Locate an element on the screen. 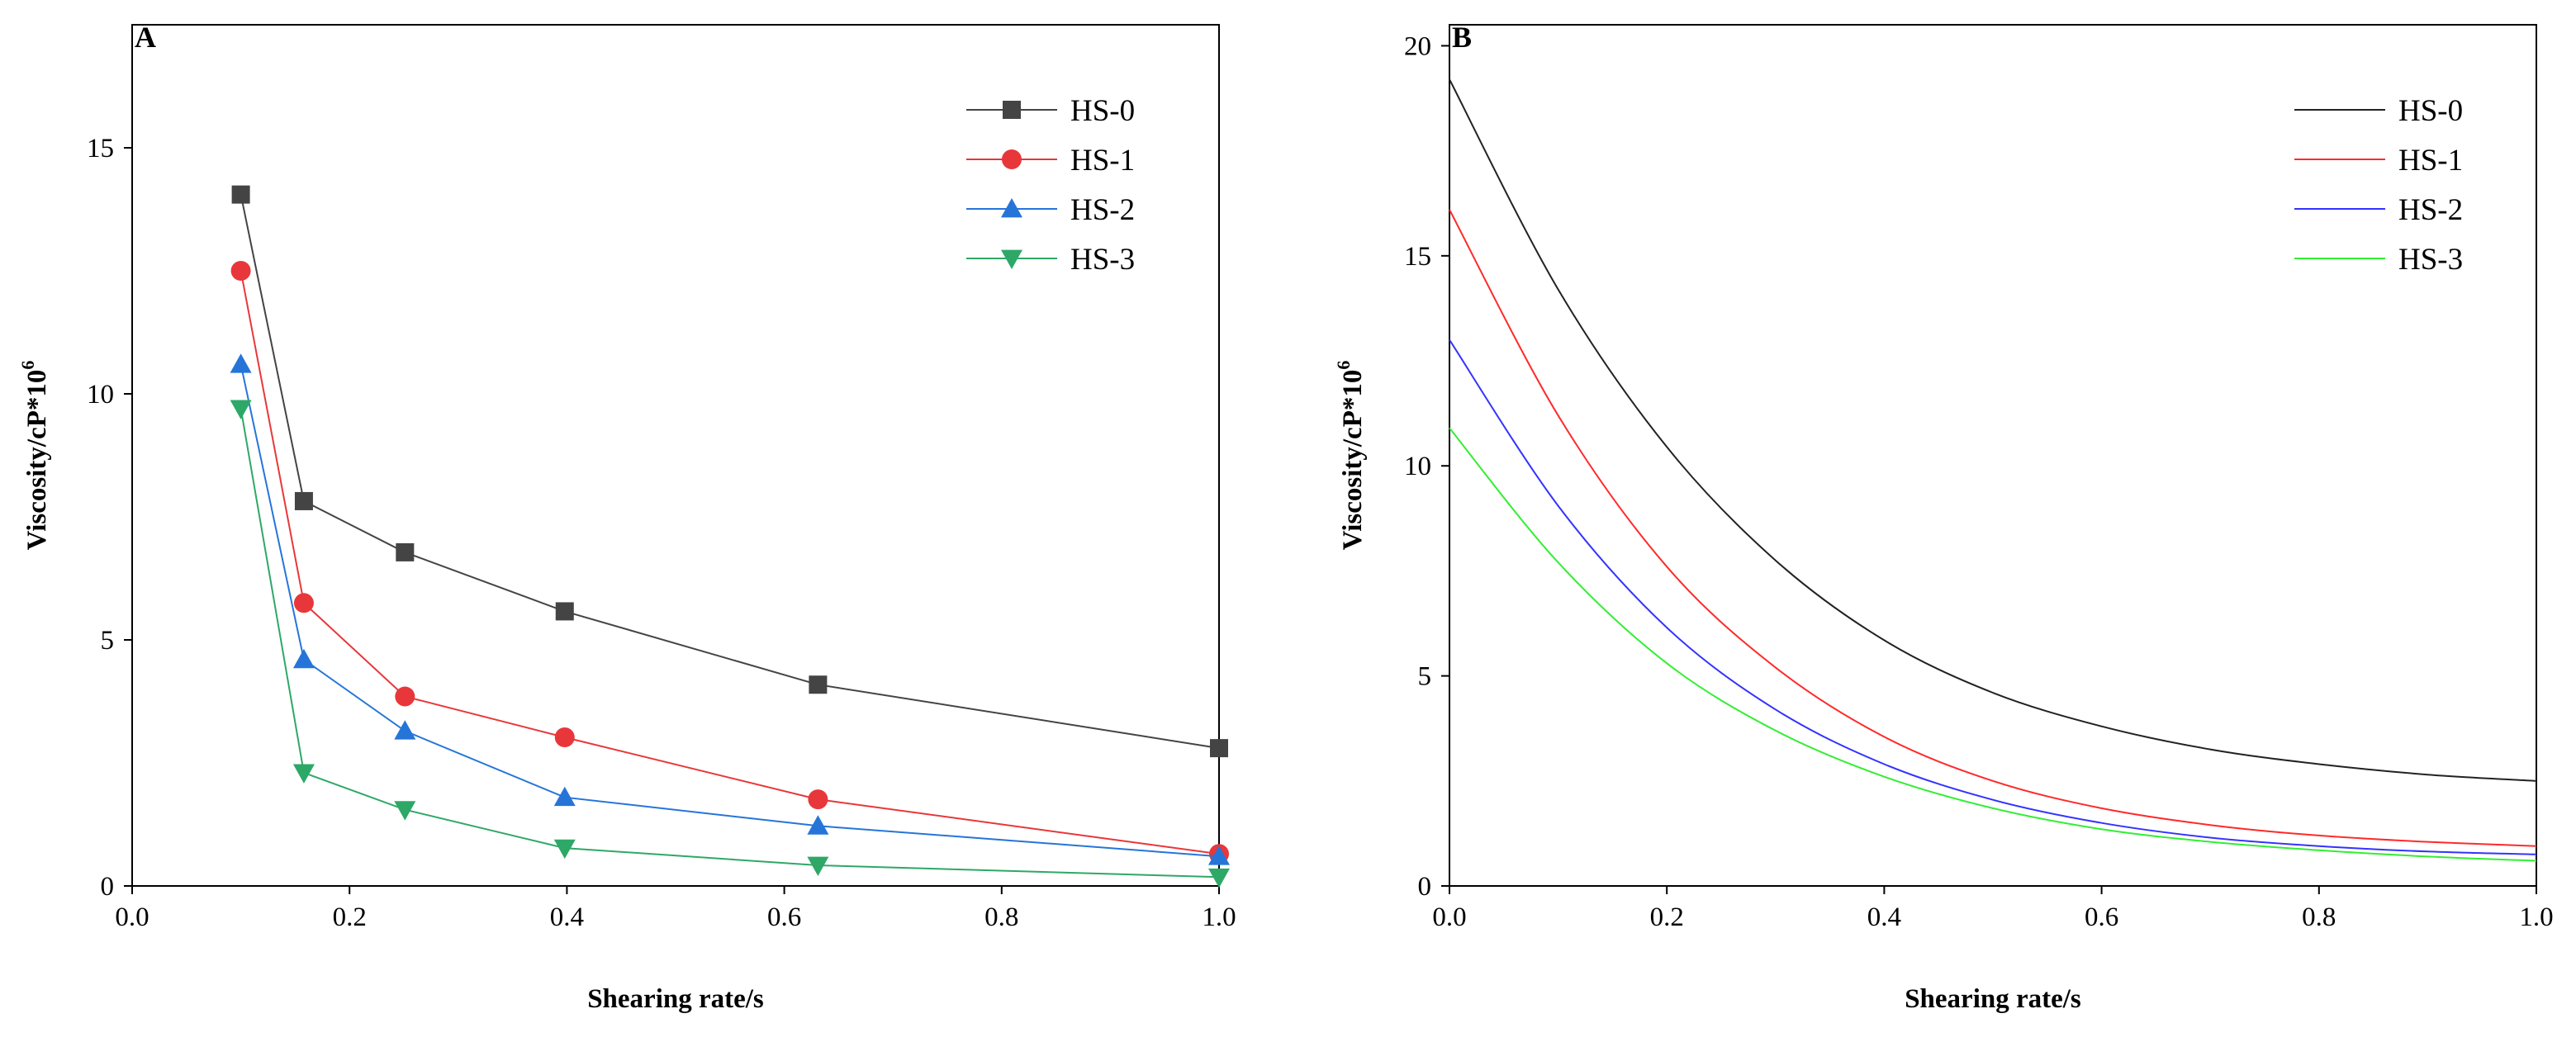 The height and width of the screenshot is (1042, 2576). panel-label: A is located at coordinates (145, 37).